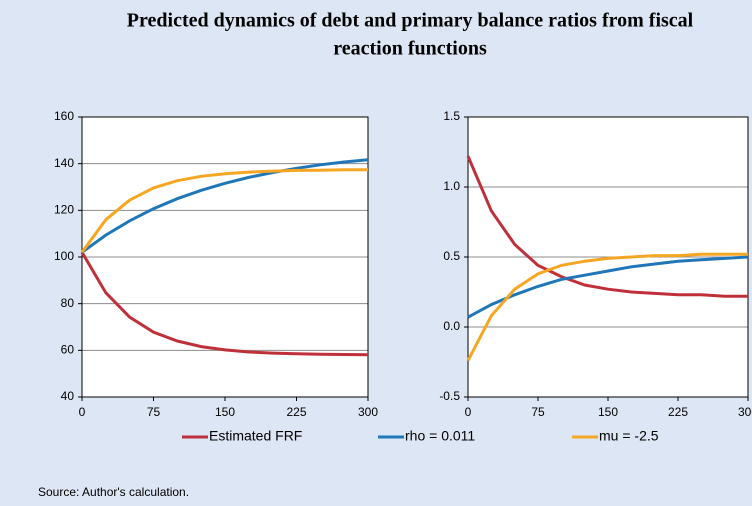  Describe the element at coordinates (451, 186) in the screenshot. I see `y-tick-label: 1.0` at that location.